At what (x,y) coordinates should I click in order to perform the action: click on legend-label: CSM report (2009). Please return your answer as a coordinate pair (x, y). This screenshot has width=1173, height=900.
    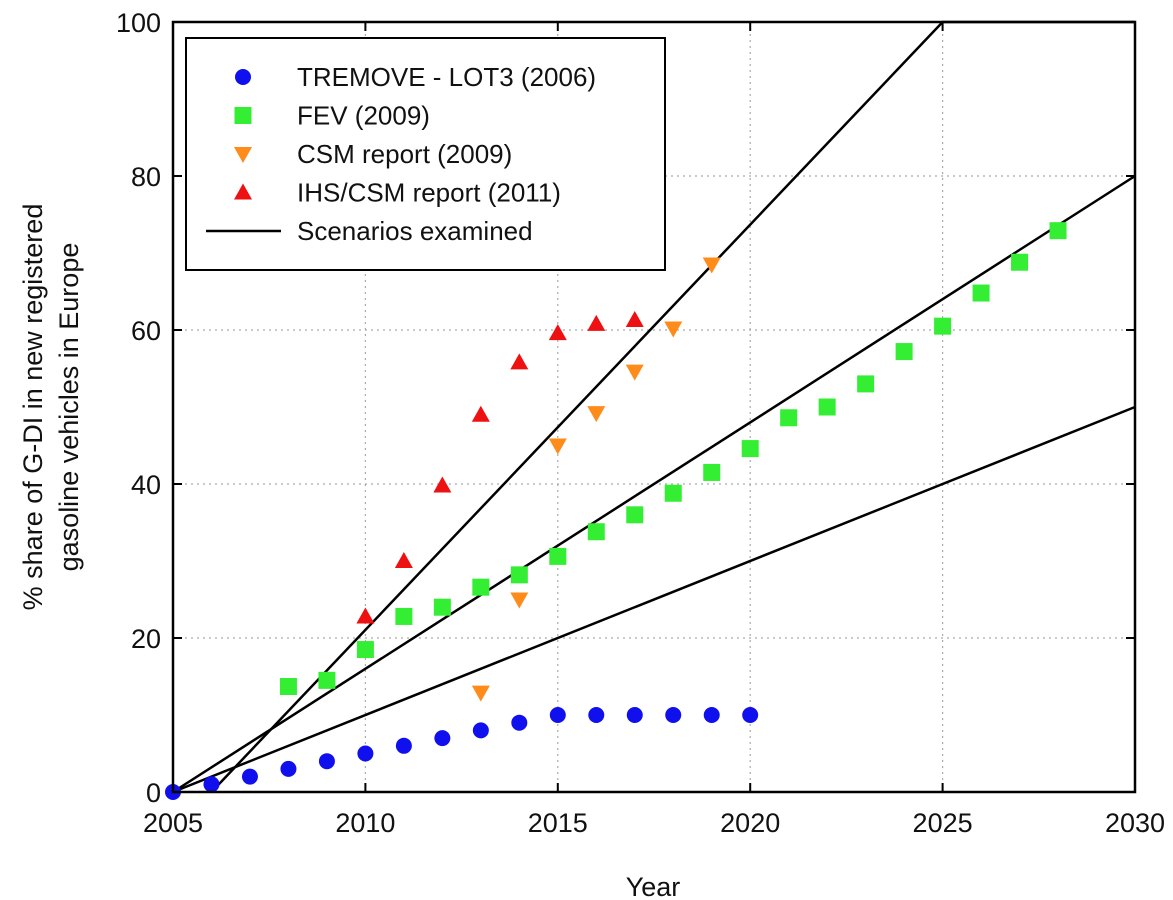
    Looking at the image, I should click on (404, 154).